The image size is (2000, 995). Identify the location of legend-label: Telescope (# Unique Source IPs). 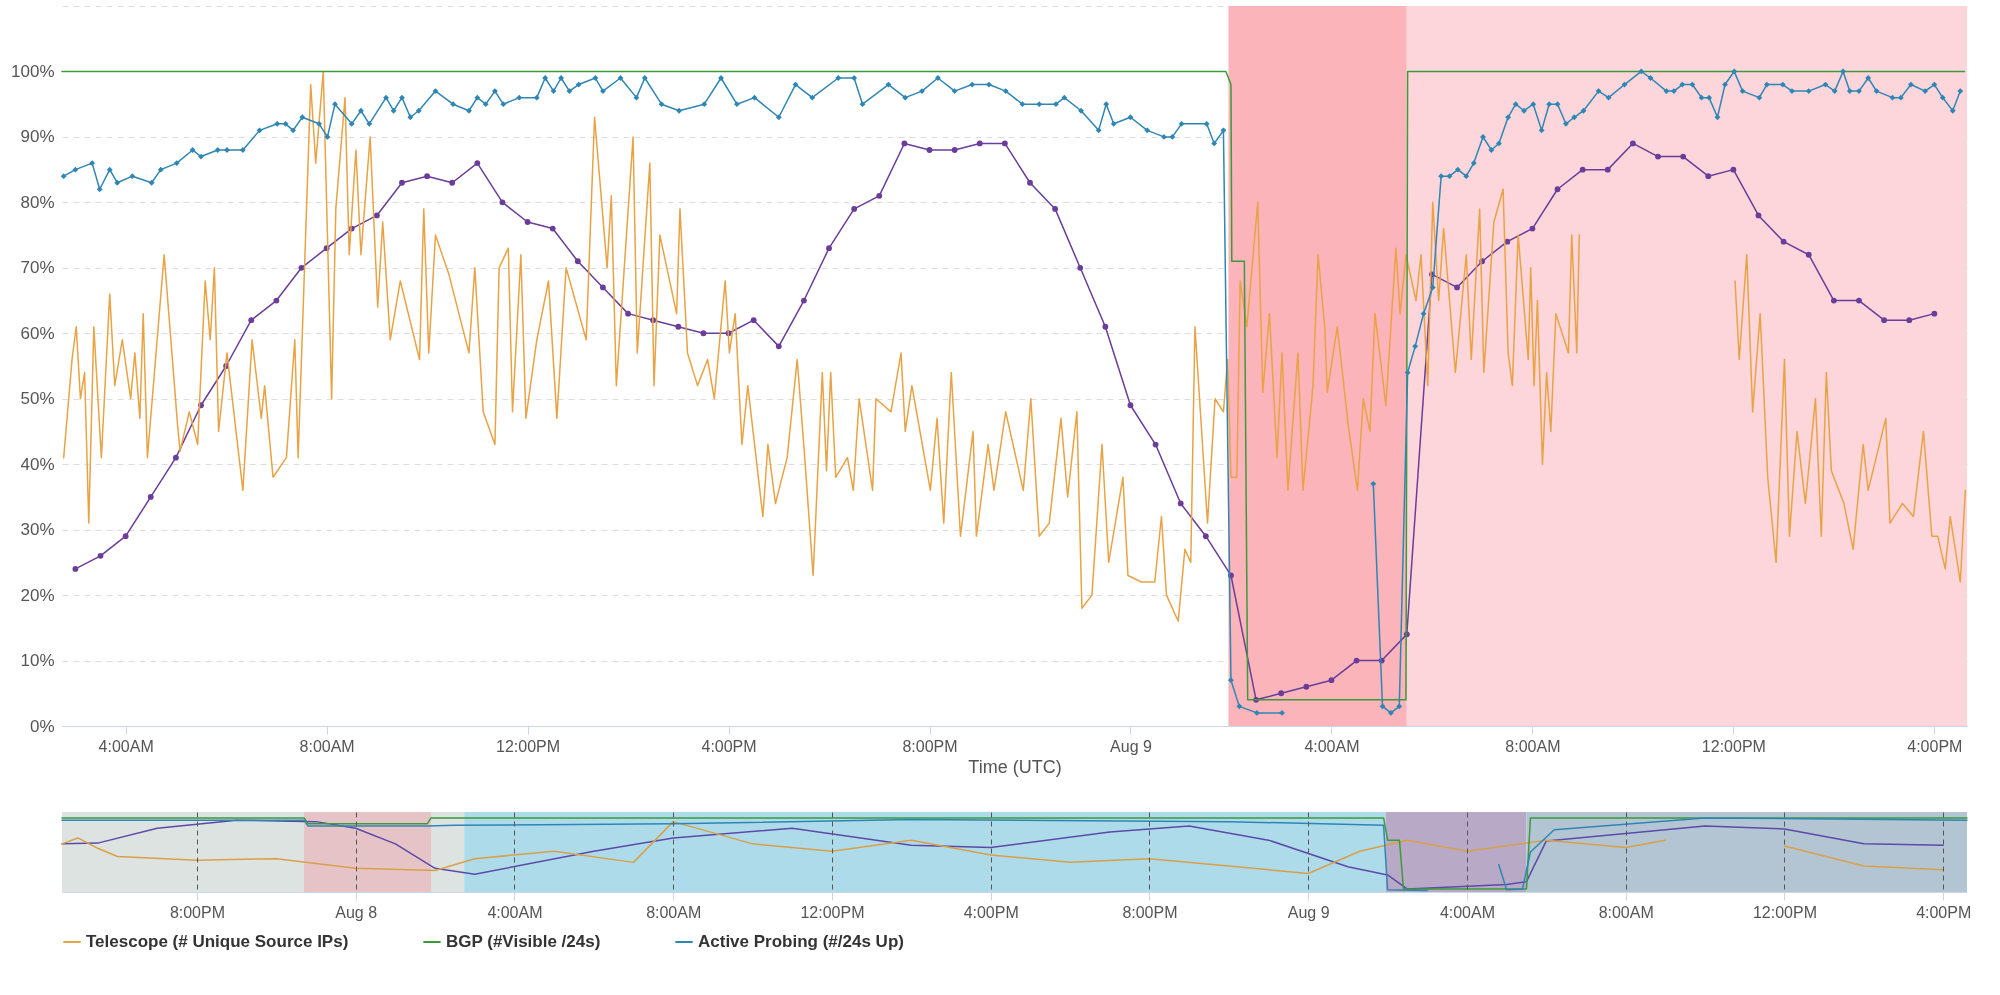
(217, 941).